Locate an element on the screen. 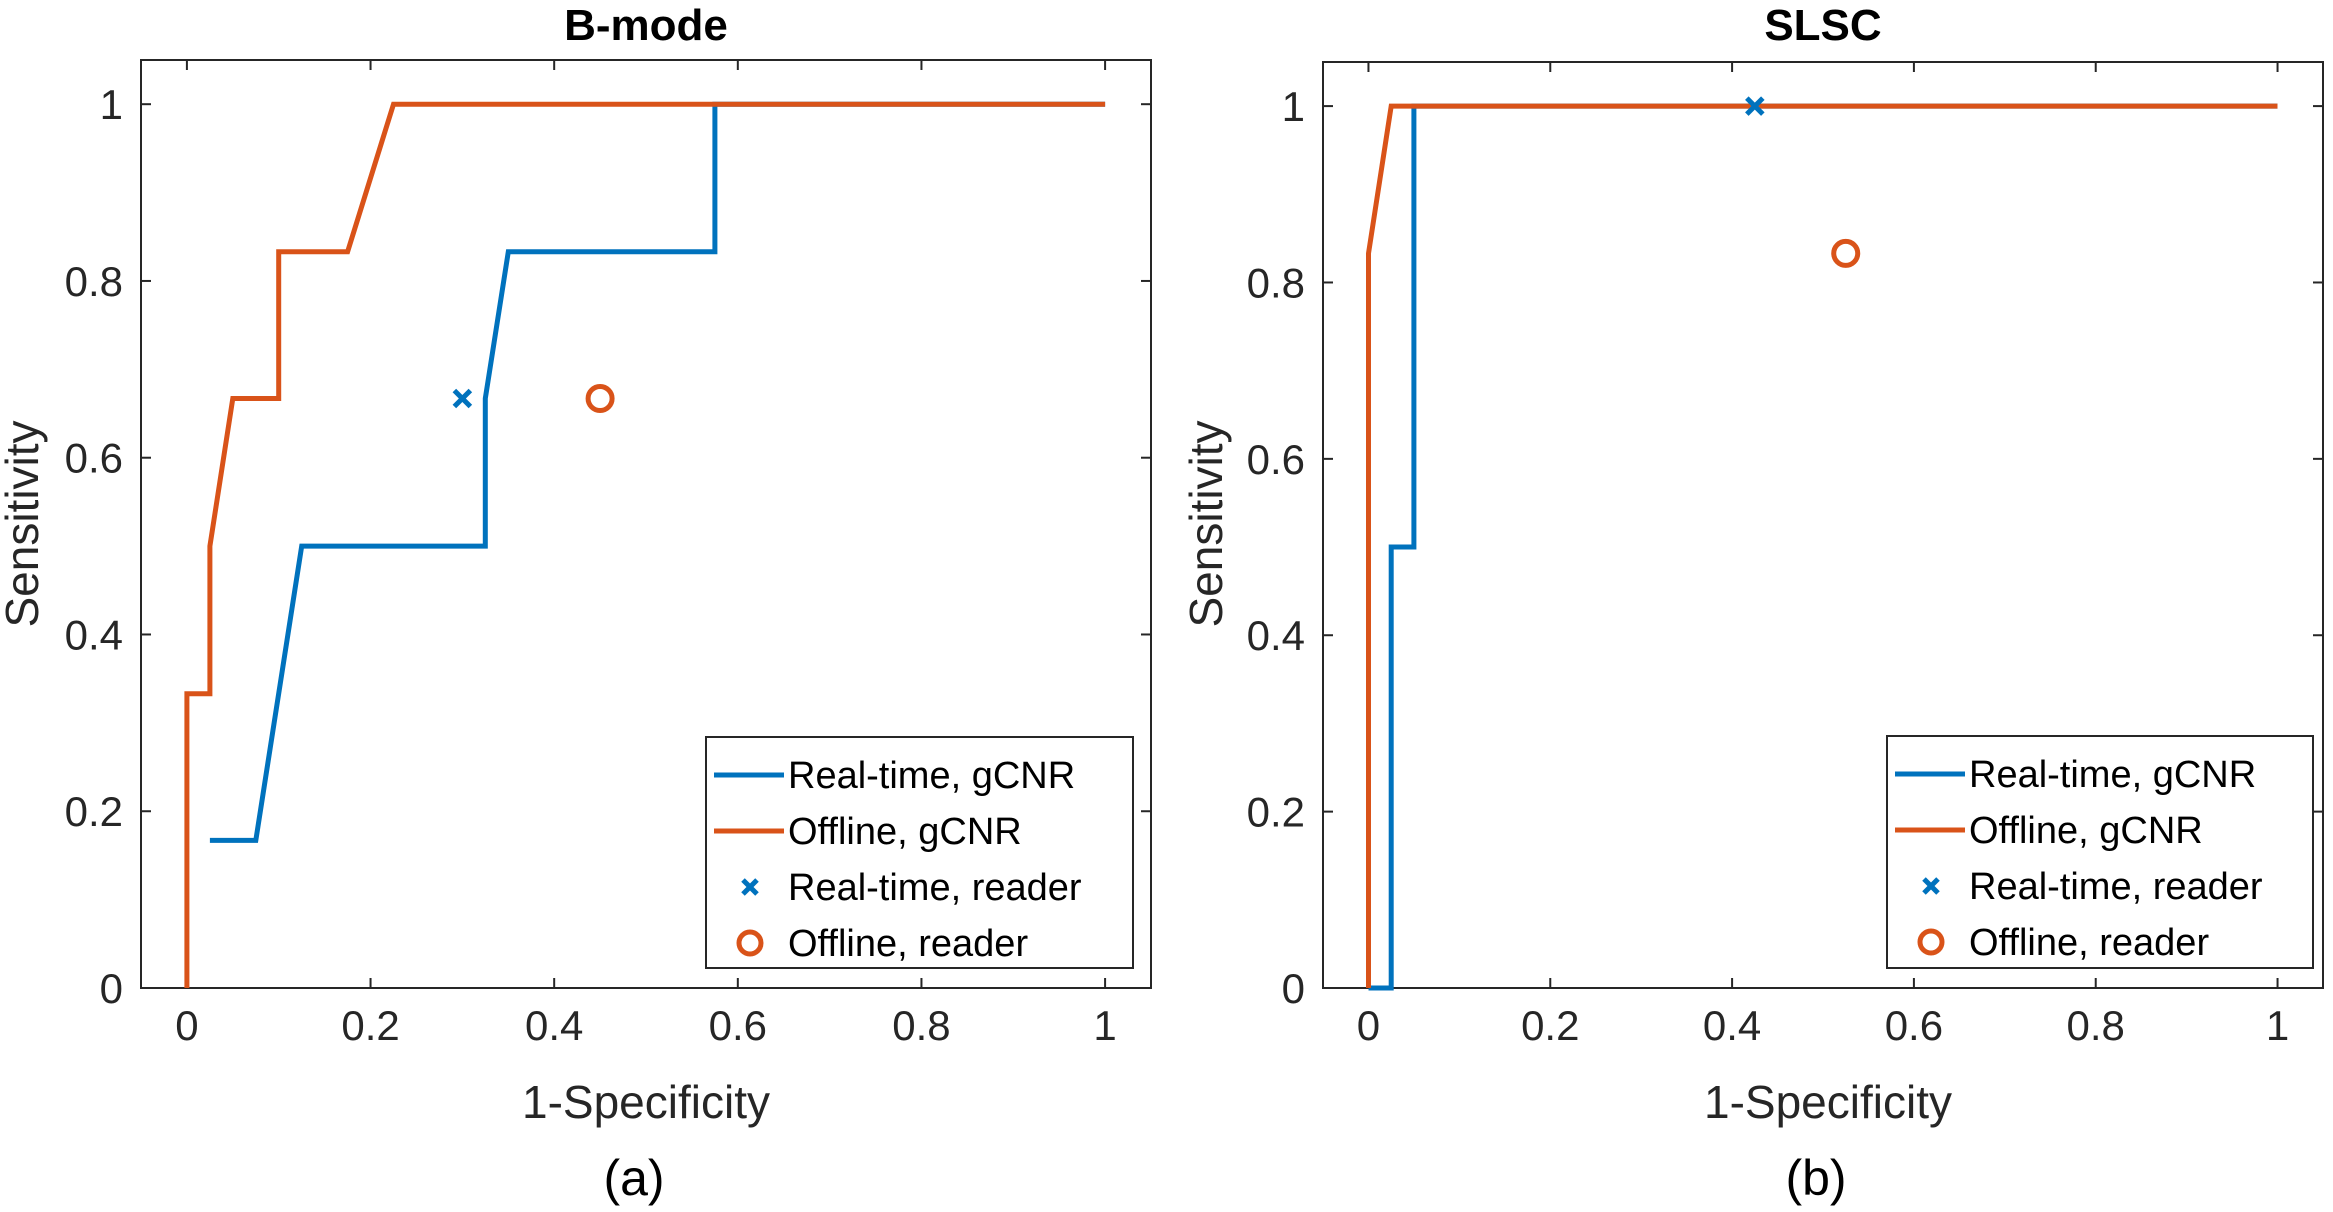  panel-b-xlabel: 1-Specificity is located at coordinates (1828, 1102).